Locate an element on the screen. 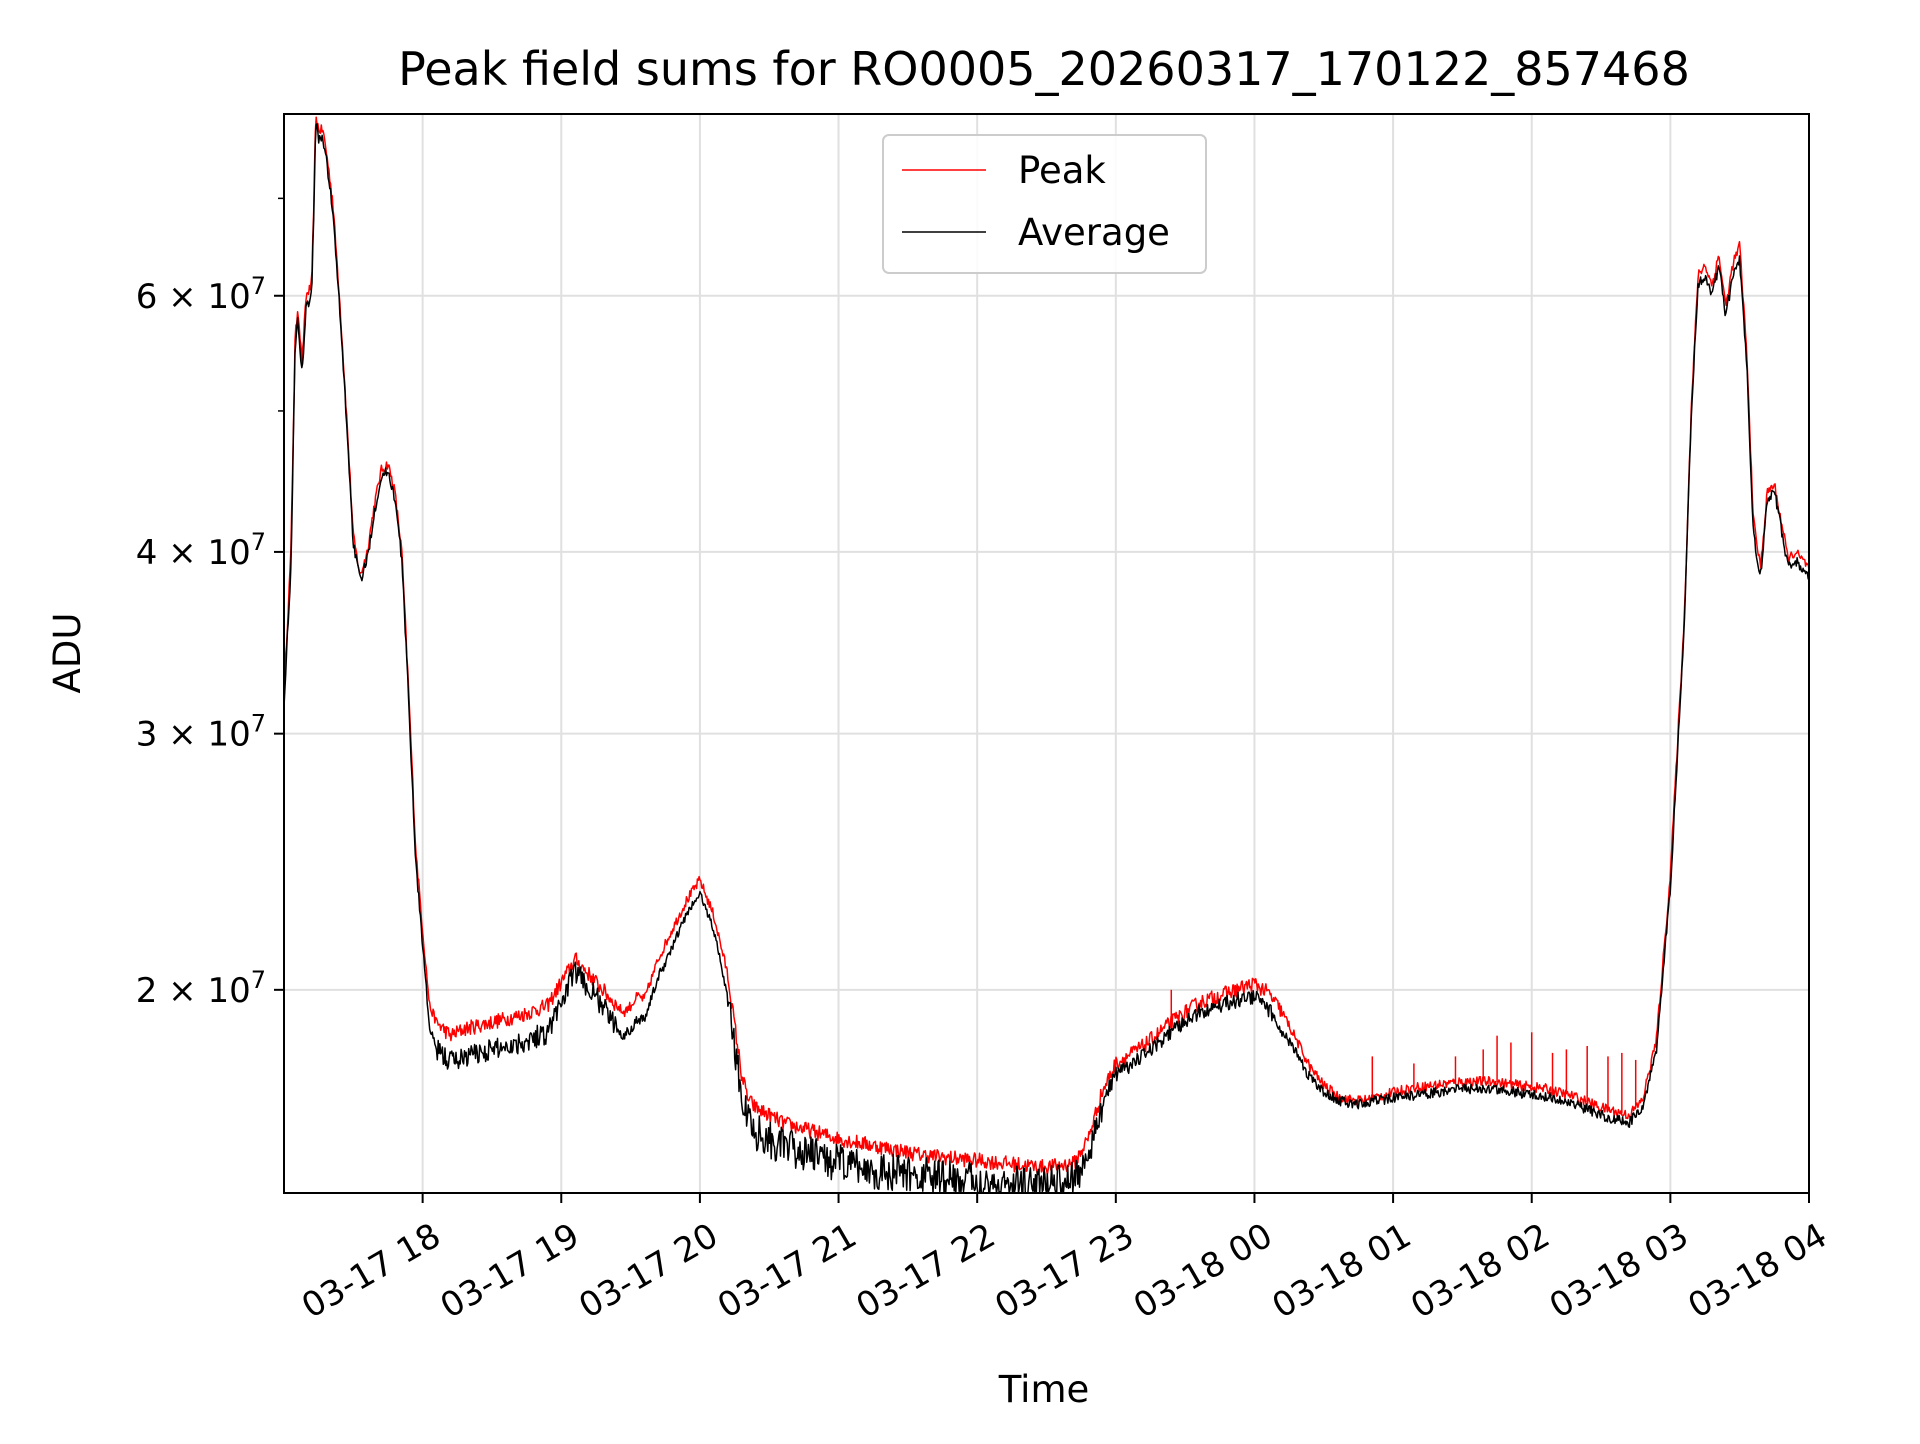  y-tick-label: 6 × 107 is located at coordinates (201, 294).